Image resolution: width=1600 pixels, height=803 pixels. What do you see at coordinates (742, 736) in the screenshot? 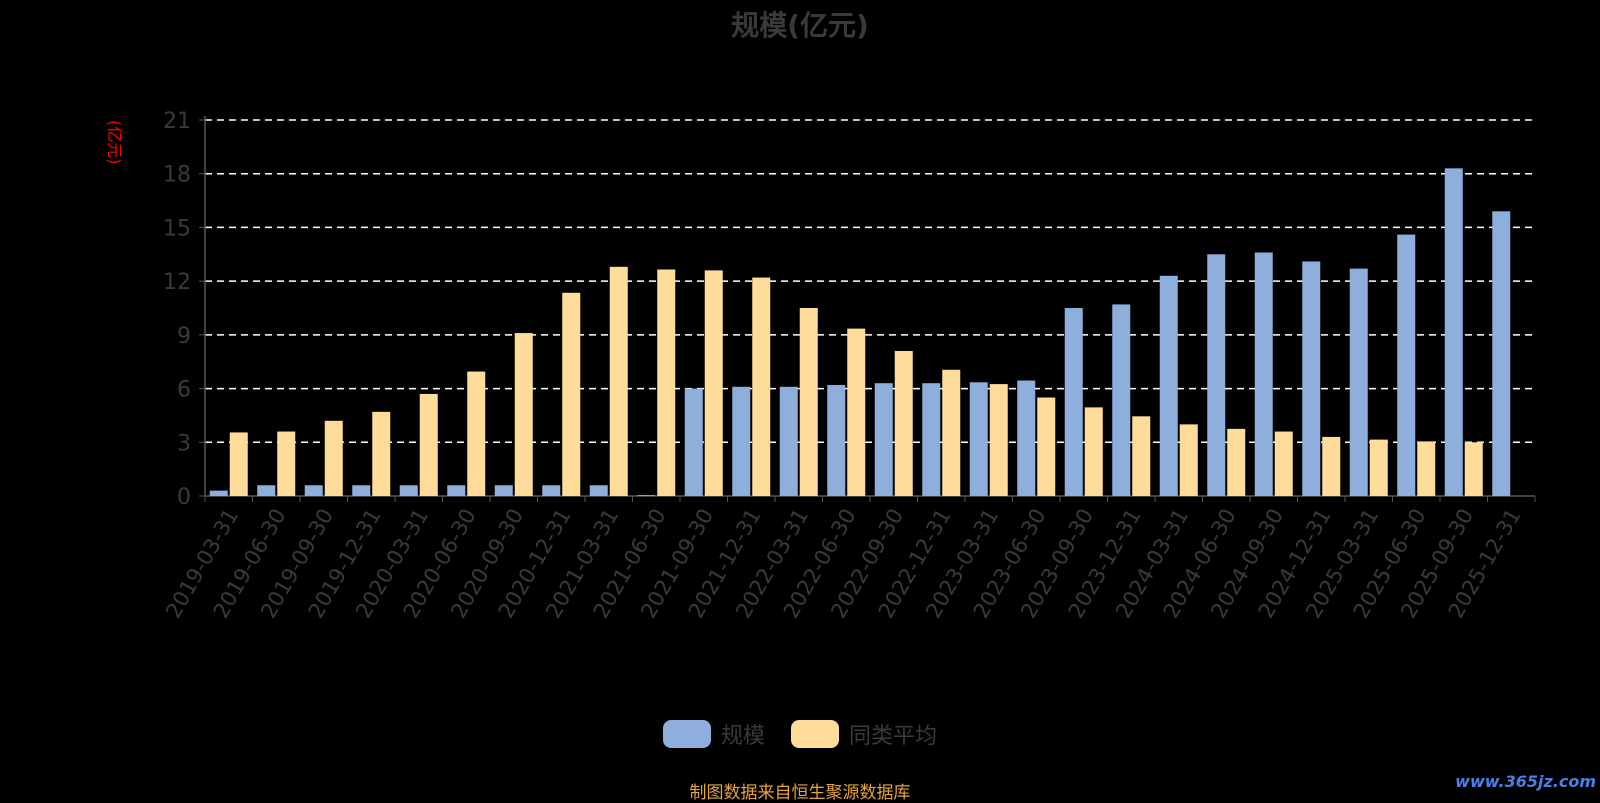
I see `legend-label-scale: 规模` at bounding box center [742, 736].